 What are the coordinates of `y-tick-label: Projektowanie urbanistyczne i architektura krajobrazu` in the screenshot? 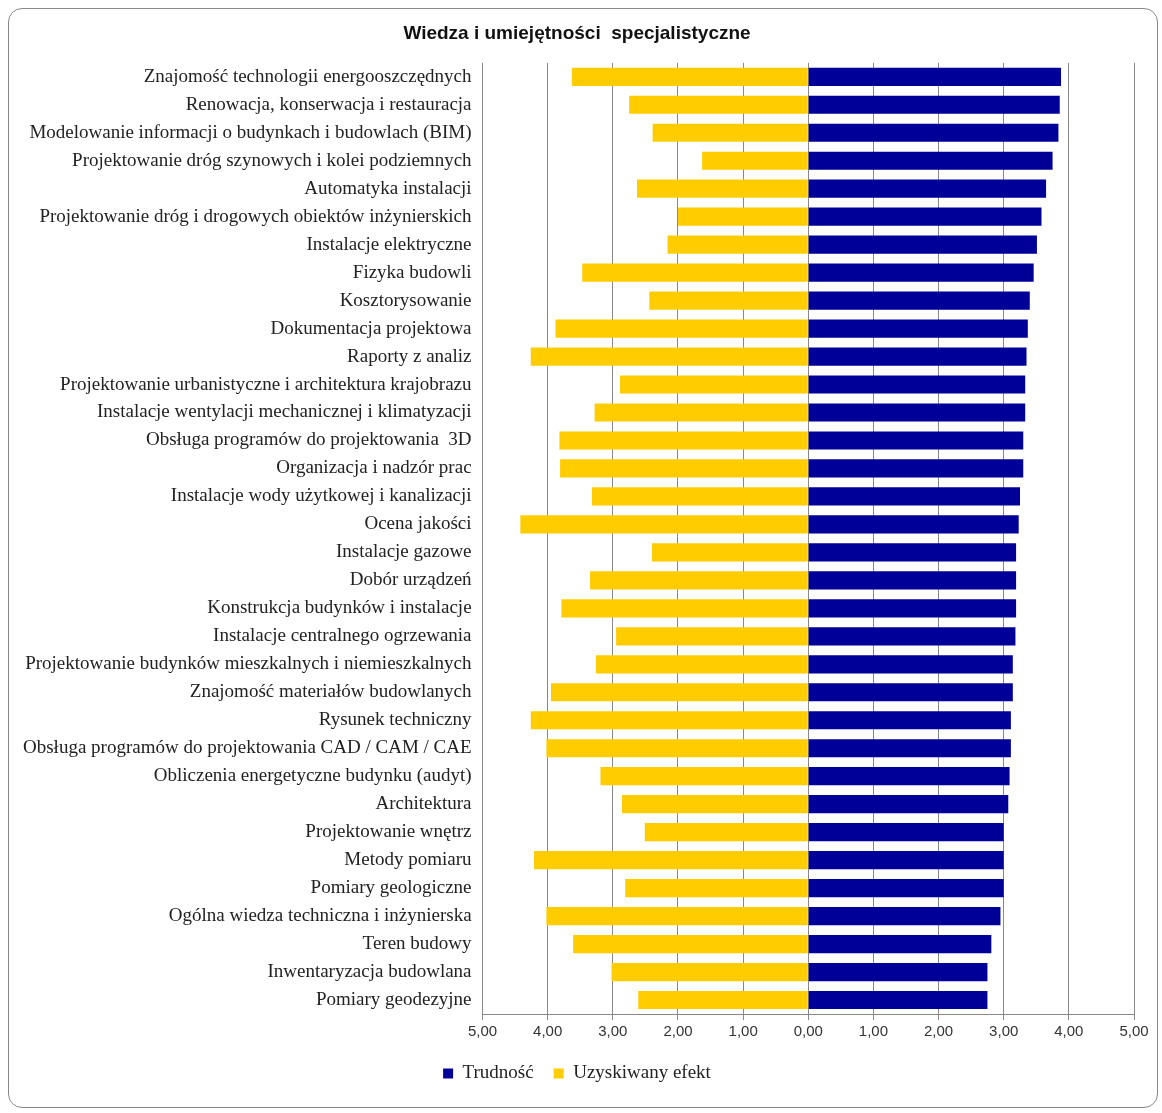 It's located at (266, 383).